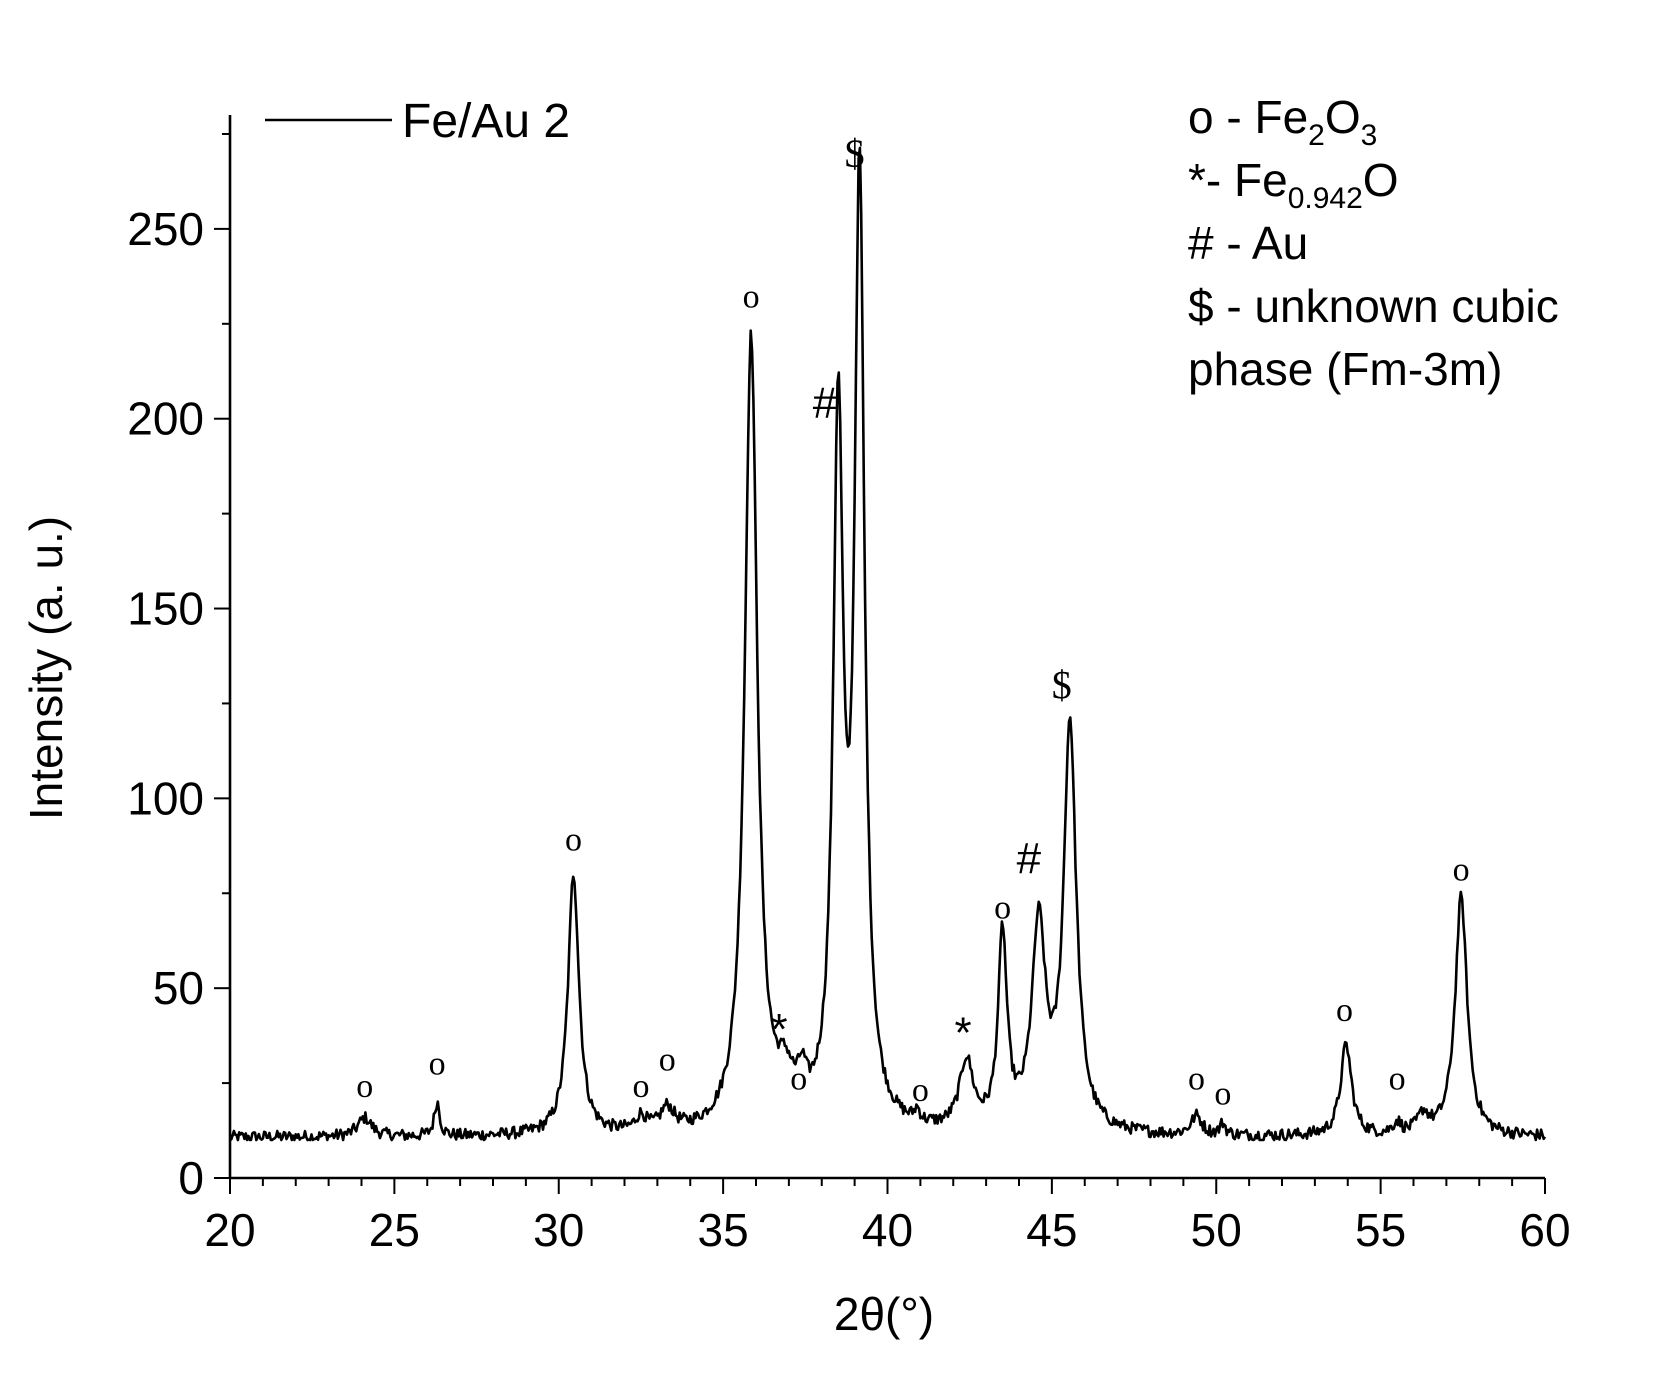 The height and width of the screenshot is (1376, 1663). I want to click on x-tick-label: 30, so click(558, 1230).